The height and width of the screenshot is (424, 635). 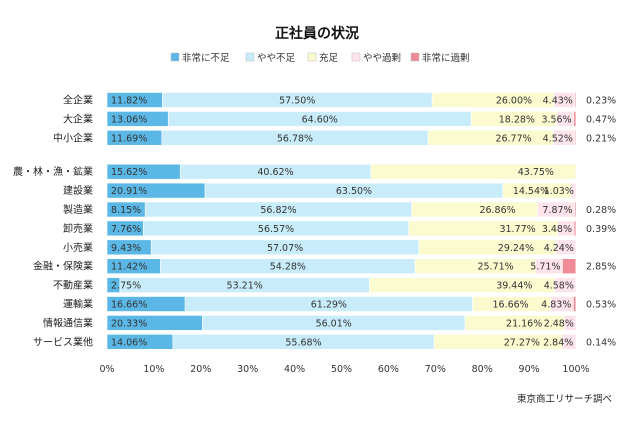 I want to click on x-tick-label: 70%, so click(x=435, y=369).